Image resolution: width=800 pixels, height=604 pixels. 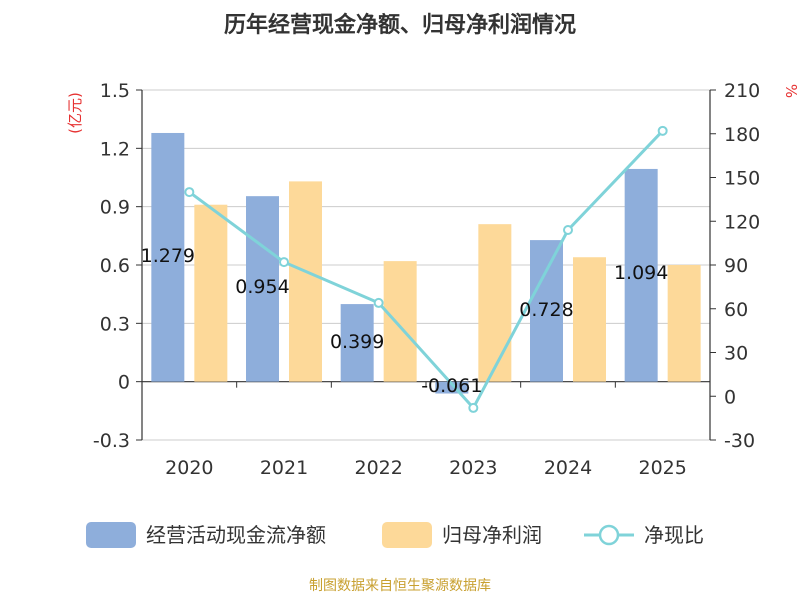 I want to click on bar-data-label: 0.399, so click(x=357, y=342).